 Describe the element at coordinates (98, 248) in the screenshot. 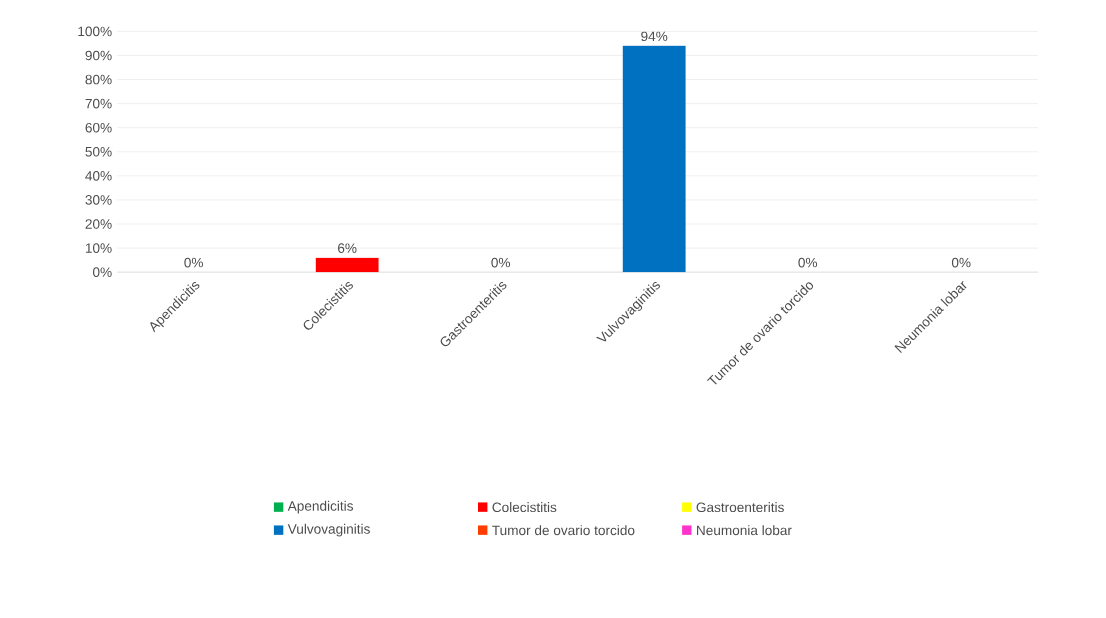

I see `y-tick-label: 10%` at that location.